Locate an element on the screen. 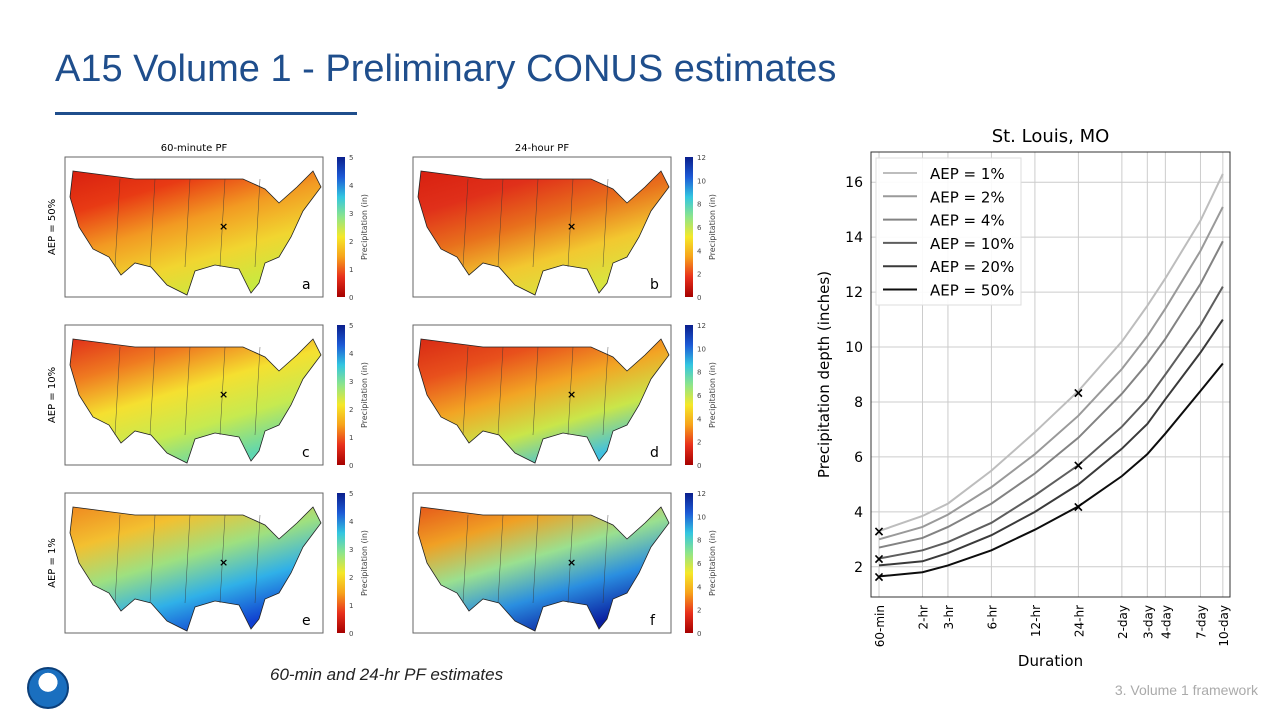 The width and height of the screenshot is (1280, 720). map-panel-a: ×a is located at coordinates (194, 227).